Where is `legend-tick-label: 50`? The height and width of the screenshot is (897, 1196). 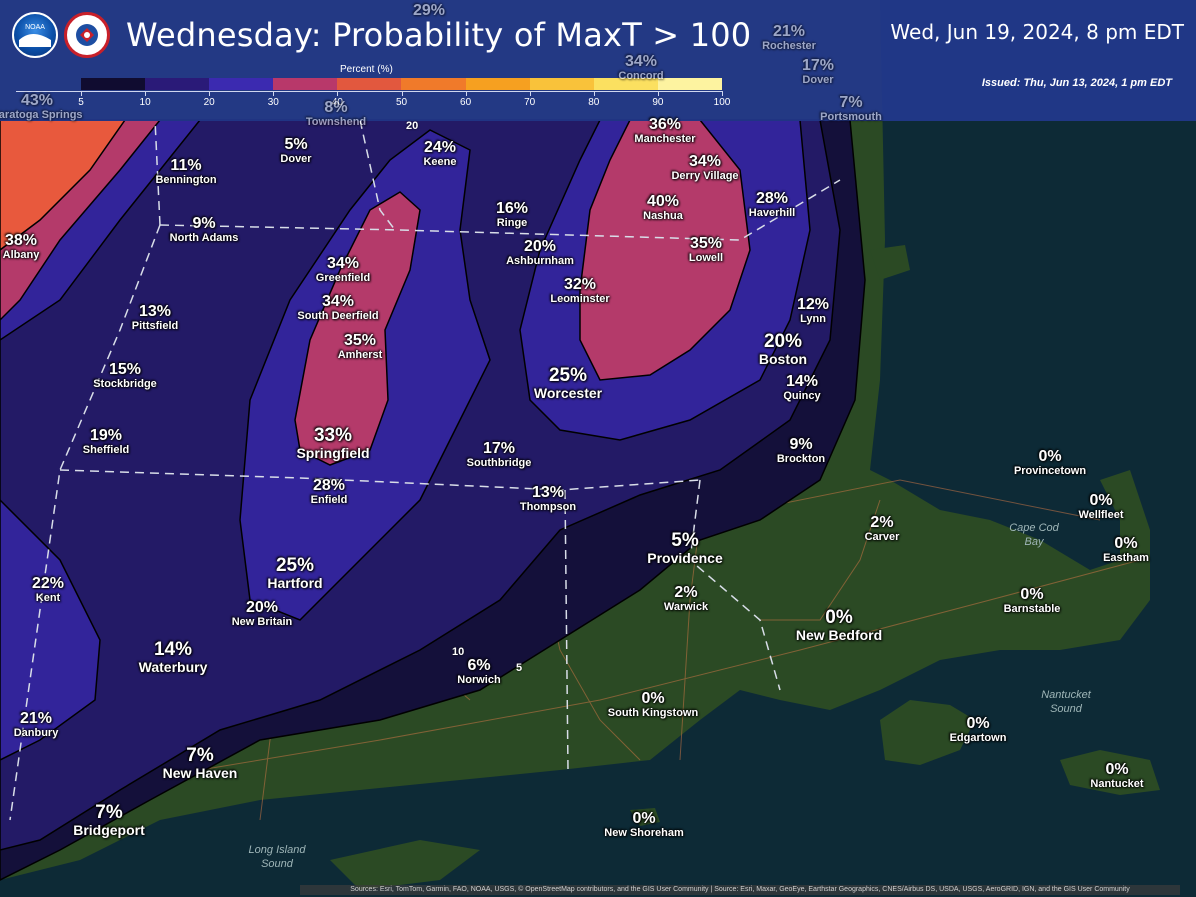
legend-tick-label: 50 is located at coordinates (401, 102).